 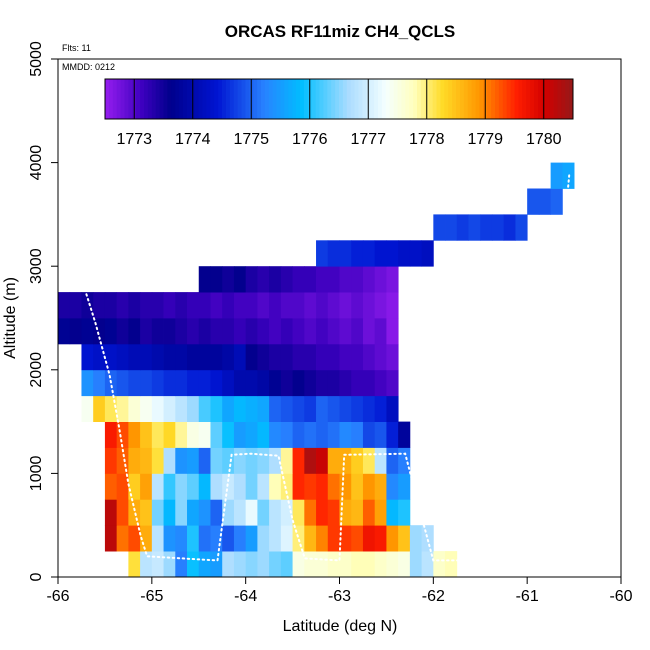 I want to click on y-tick-label: 3000, so click(x=36, y=266).